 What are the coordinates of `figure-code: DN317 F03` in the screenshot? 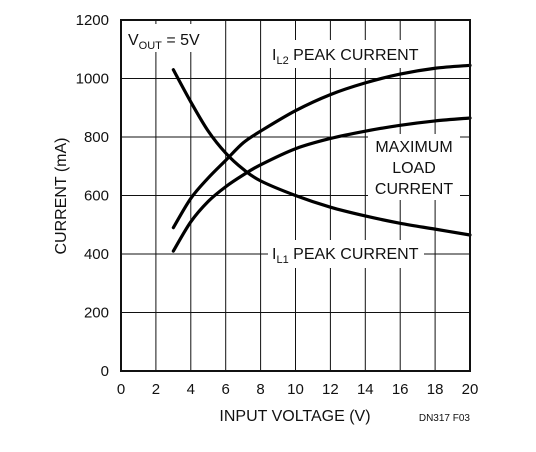 It's located at (445, 418).